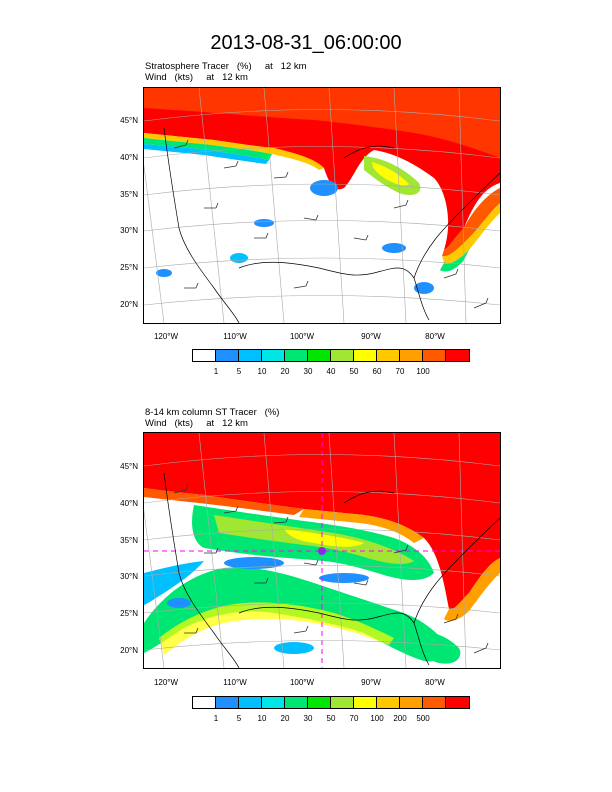  What do you see at coordinates (235, 682) in the screenshot?
I see `panel2-lon-110: 110°W` at bounding box center [235, 682].